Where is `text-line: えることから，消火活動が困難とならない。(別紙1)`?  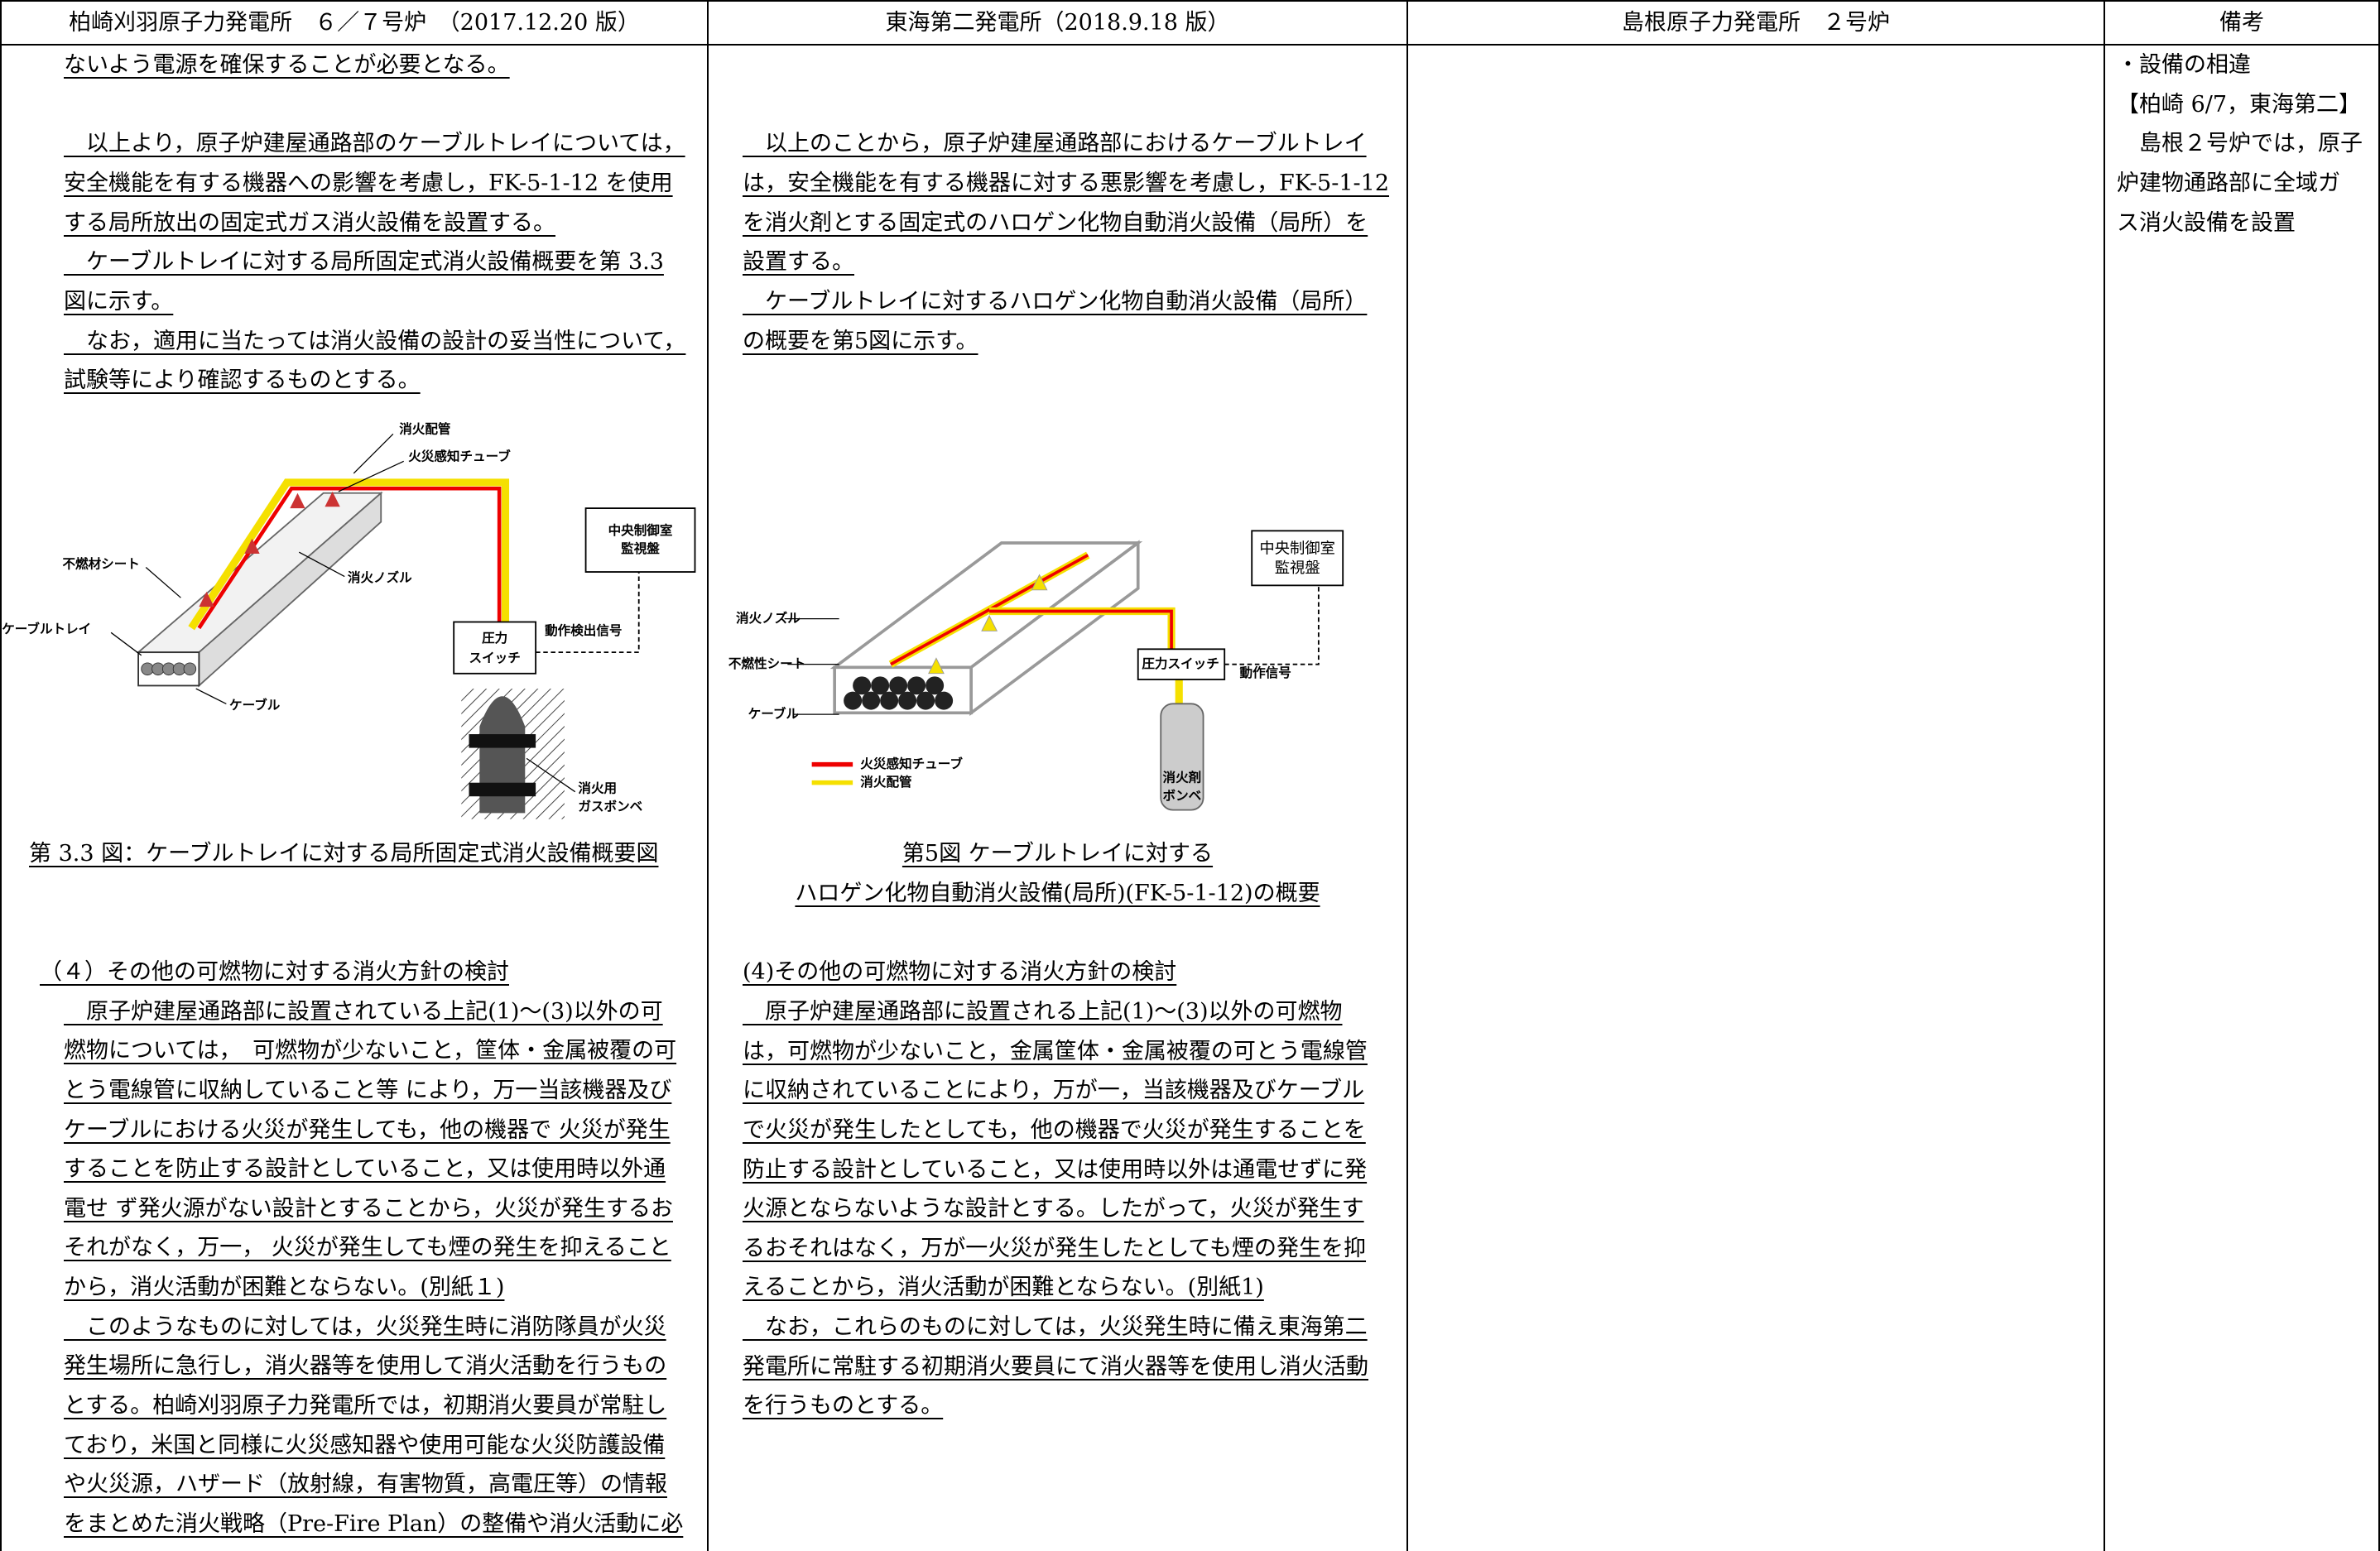 text-line: えることから，消火活動が困難とならない。(別紙1) is located at coordinates (1003, 1288).